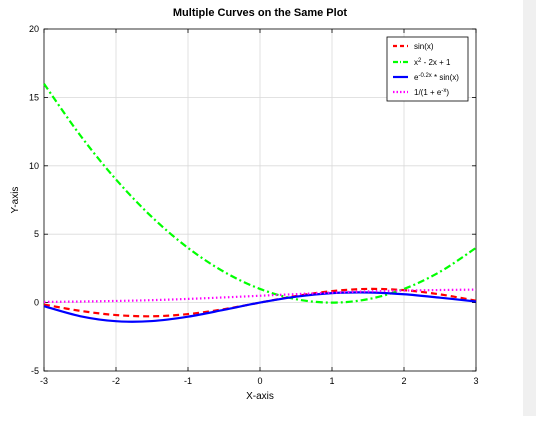  What do you see at coordinates (36, 234) in the screenshot?
I see `y-tick-label: 5` at bounding box center [36, 234].